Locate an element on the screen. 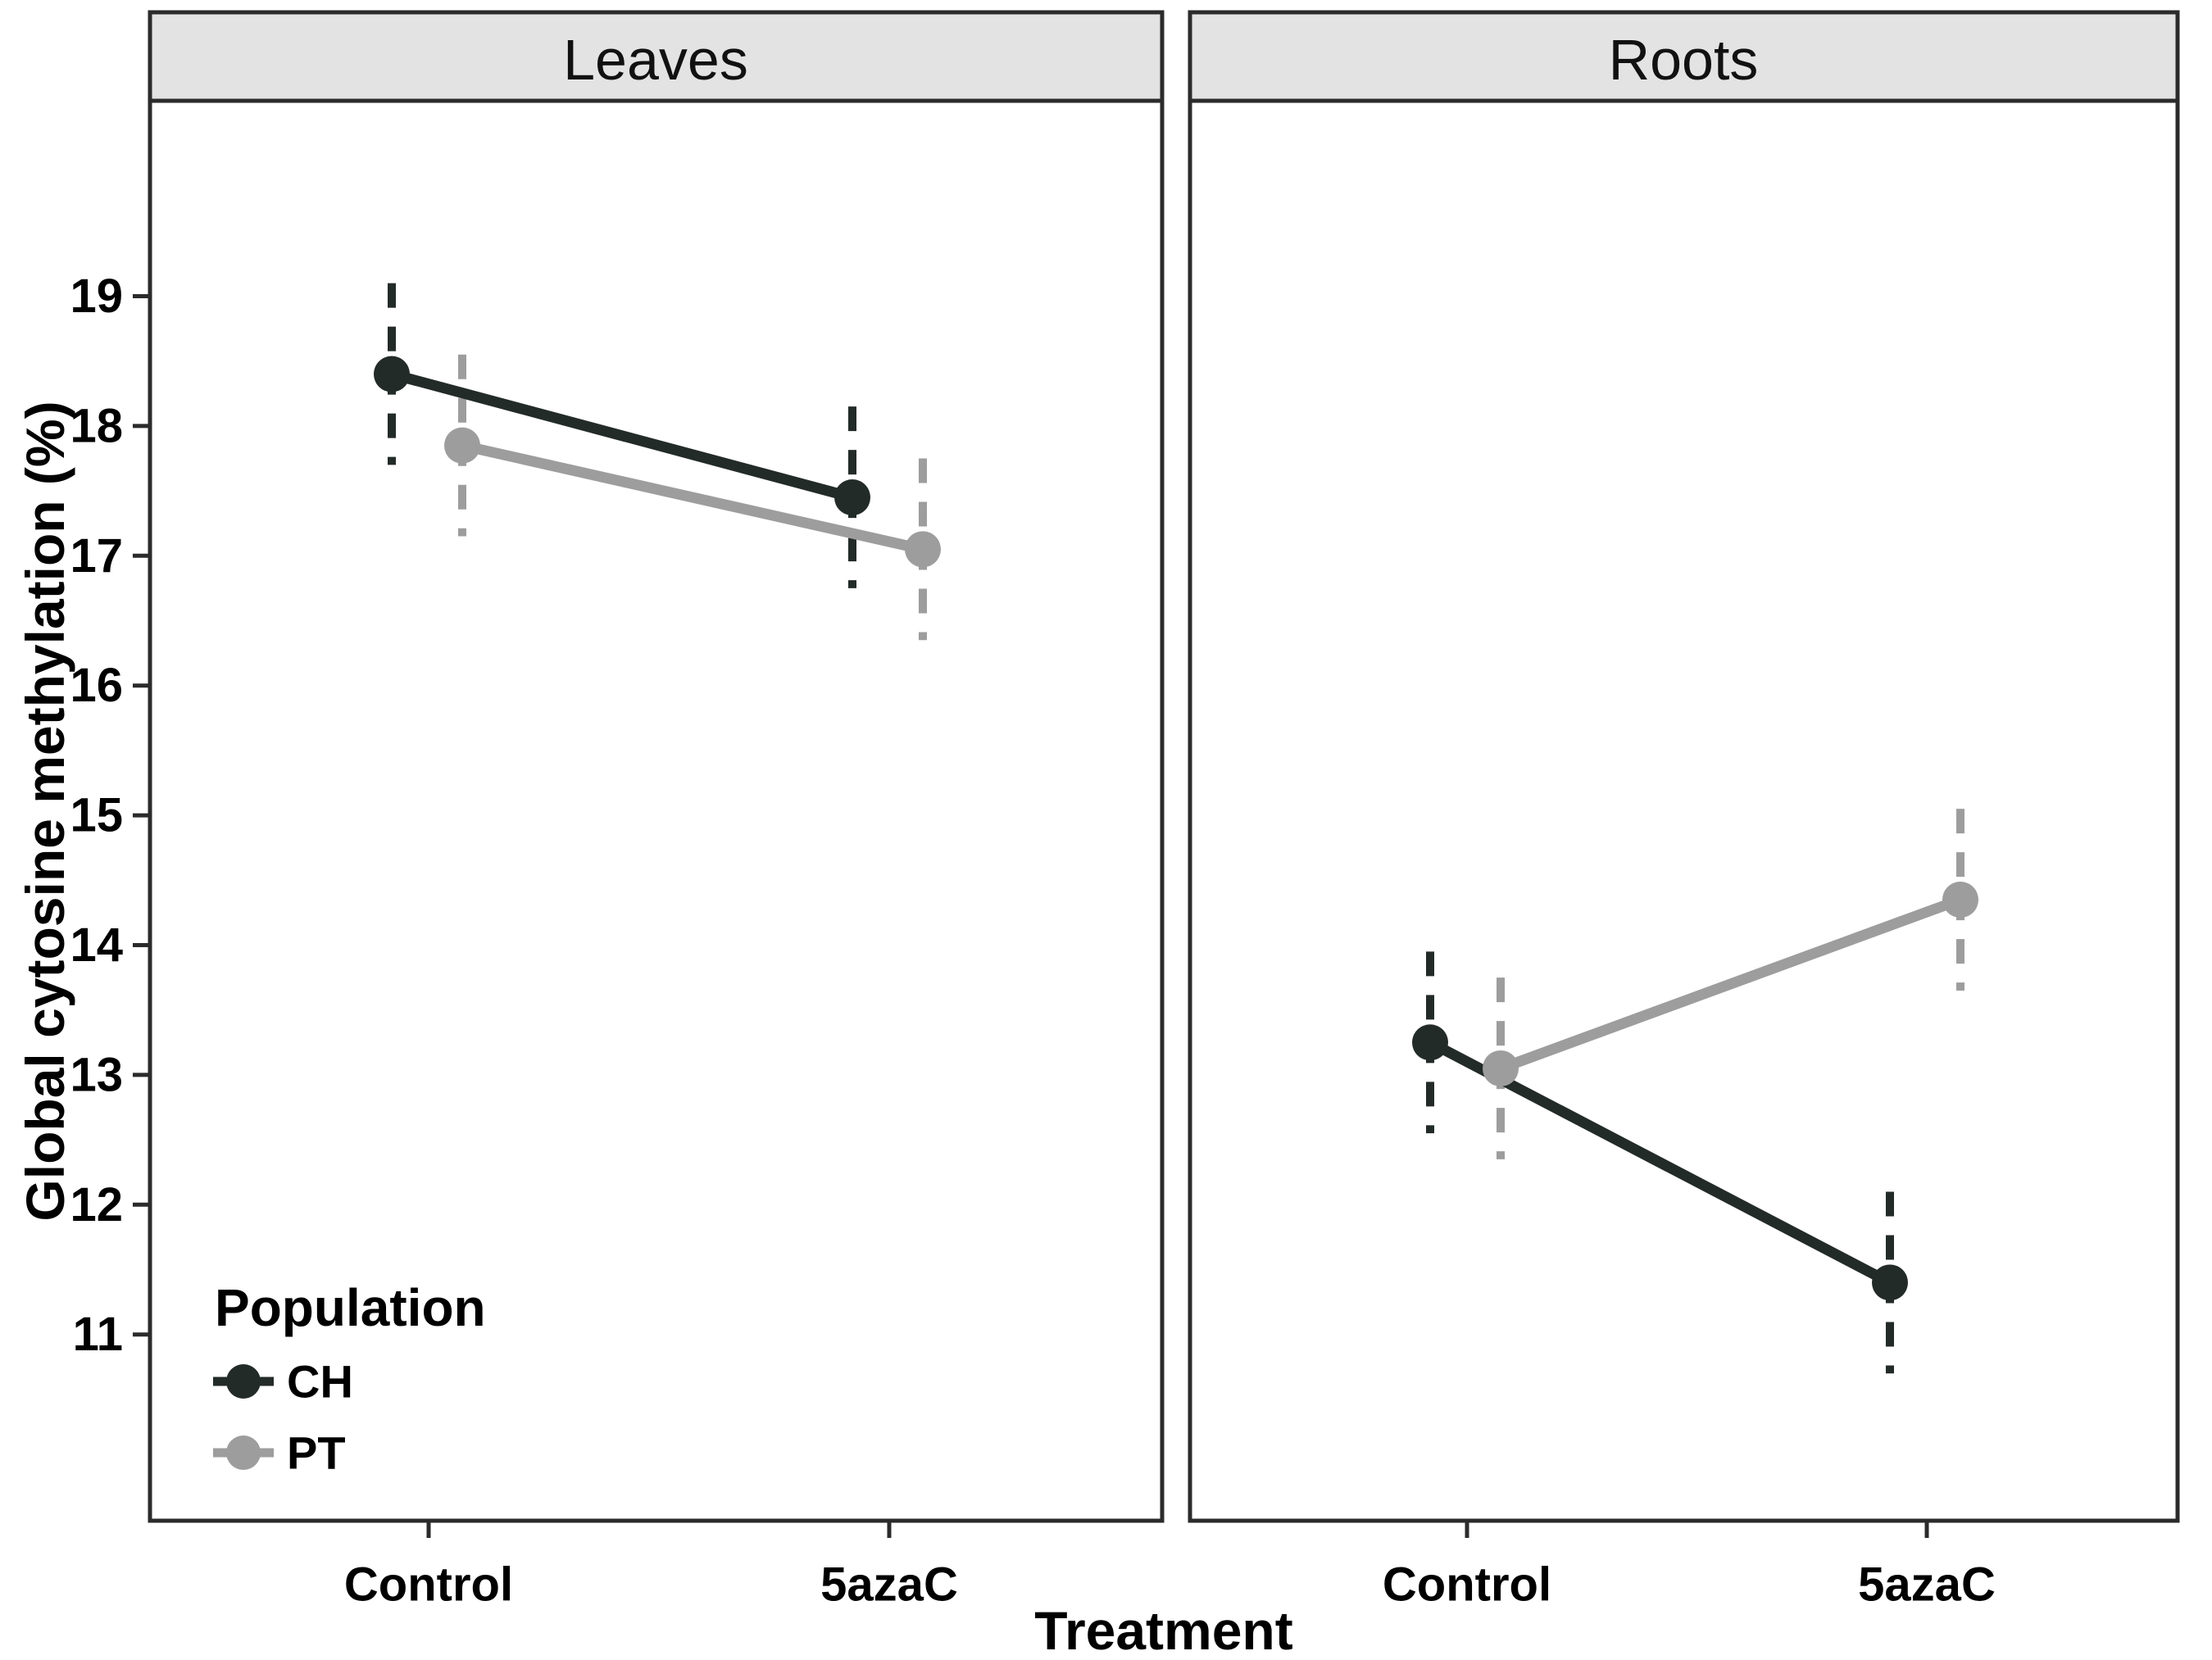  y-tick-label-11: 11 is located at coordinates (98, 1334).